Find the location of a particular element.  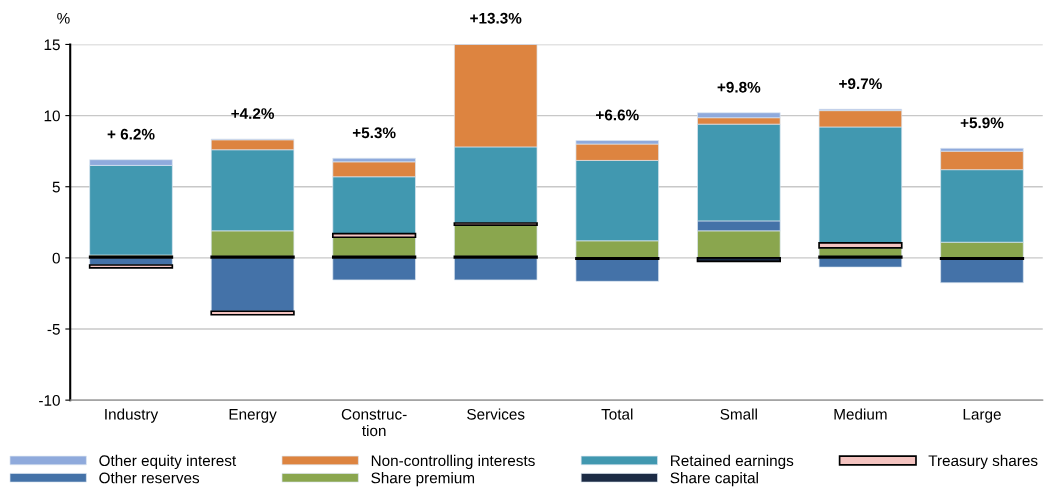

y-tick-label: 15 is located at coordinates (52, 45).